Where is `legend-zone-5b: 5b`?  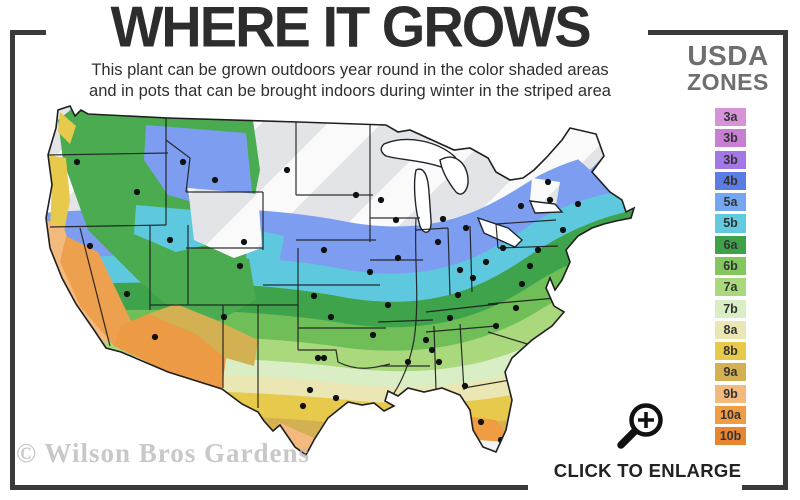
legend-zone-5b: 5b is located at coordinates (730, 223).